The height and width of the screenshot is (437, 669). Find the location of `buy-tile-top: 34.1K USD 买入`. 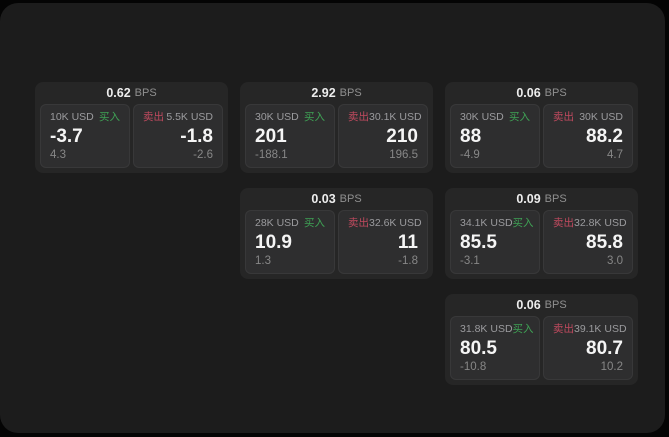

buy-tile-top: 34.1K USD 买入 is located at coordinates (497, 223).